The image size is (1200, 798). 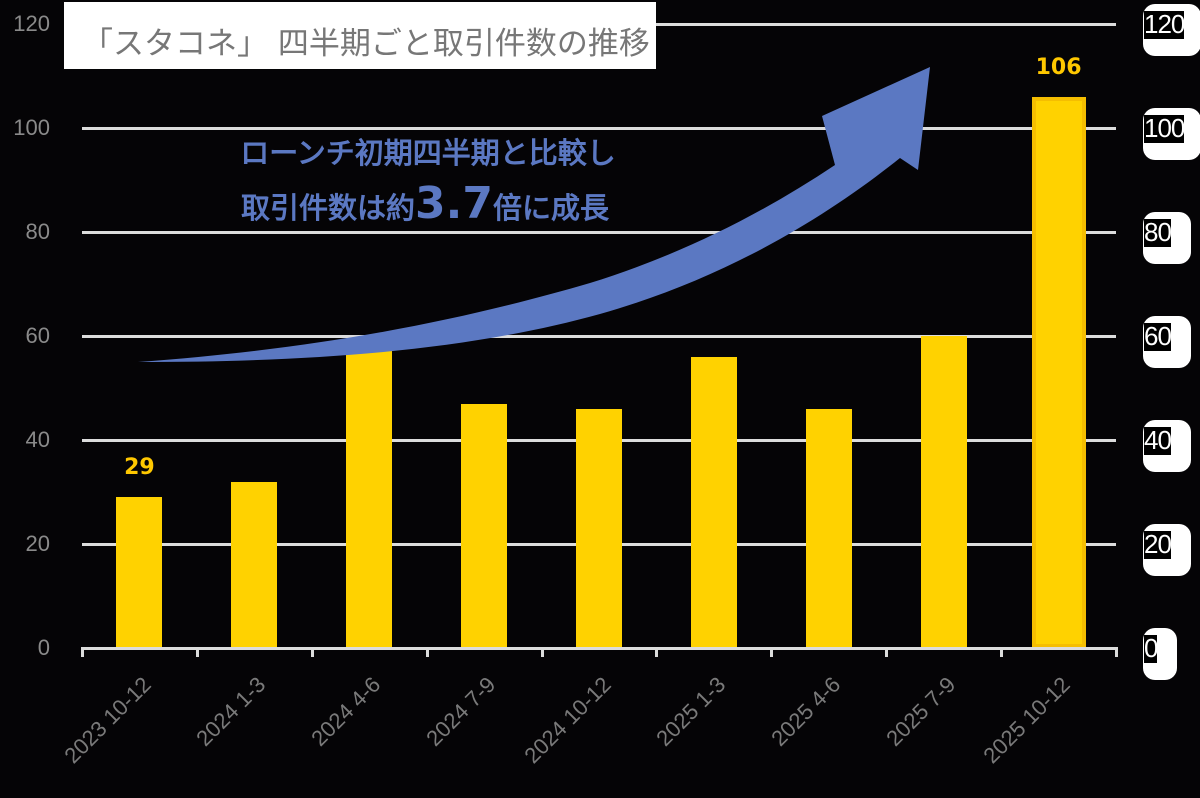 I want to click on y-tick-label-left: 100, so click(x=31, y=127).